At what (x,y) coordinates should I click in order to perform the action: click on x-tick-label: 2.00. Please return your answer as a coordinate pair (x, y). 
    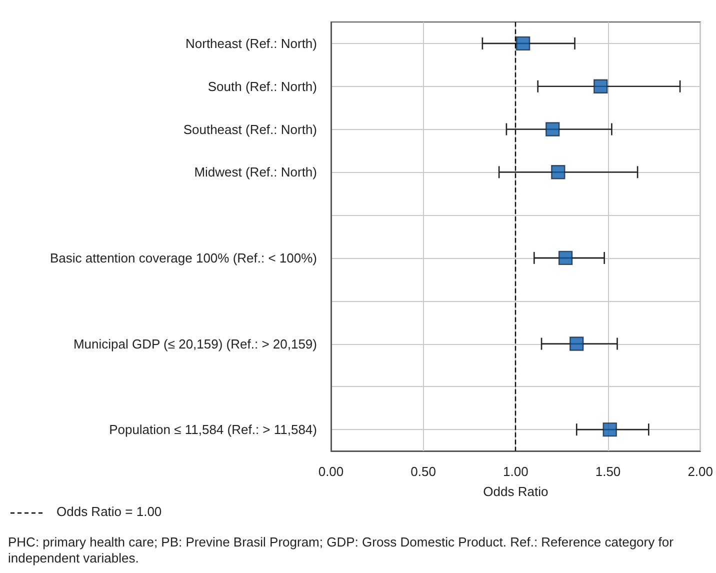
    Looking at the image, I should click on (701, 471).